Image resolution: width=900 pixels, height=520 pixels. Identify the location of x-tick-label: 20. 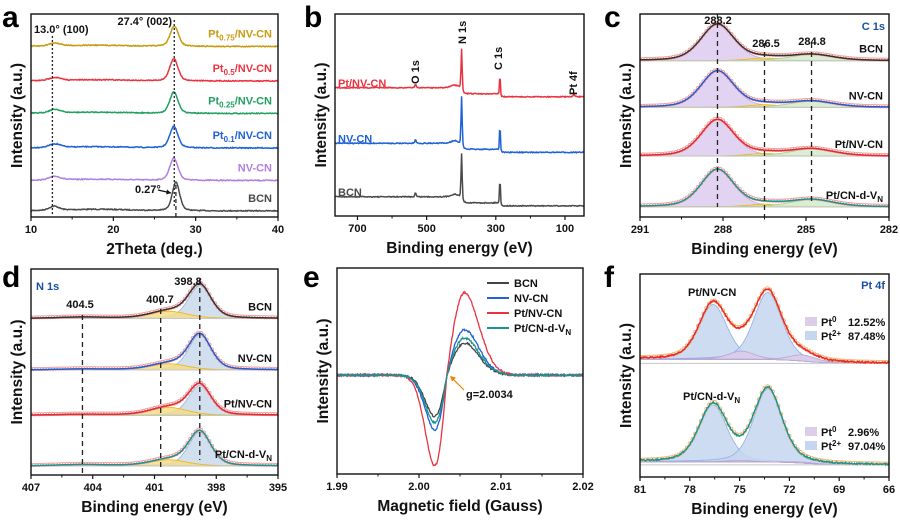
(113, 230).